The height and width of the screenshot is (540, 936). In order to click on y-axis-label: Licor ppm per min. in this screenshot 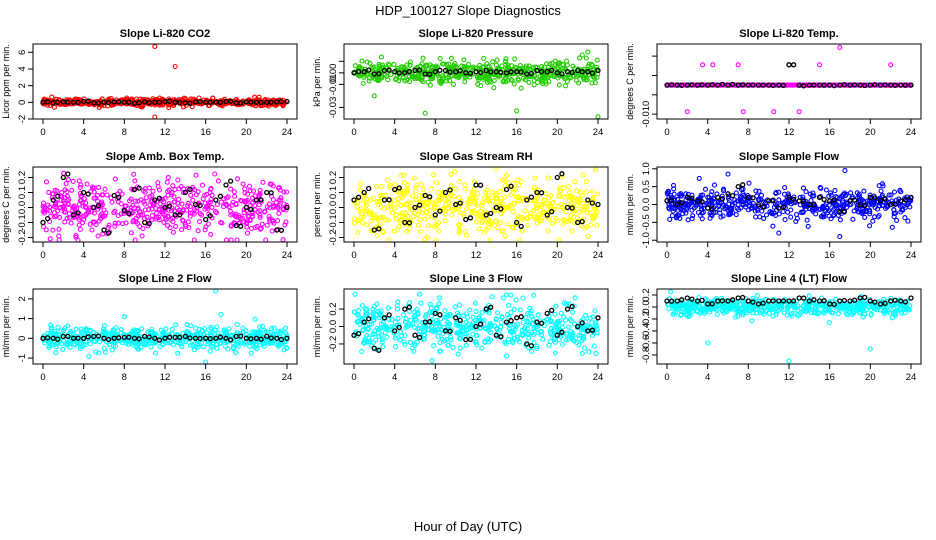, I will do `click(6, 81)`.